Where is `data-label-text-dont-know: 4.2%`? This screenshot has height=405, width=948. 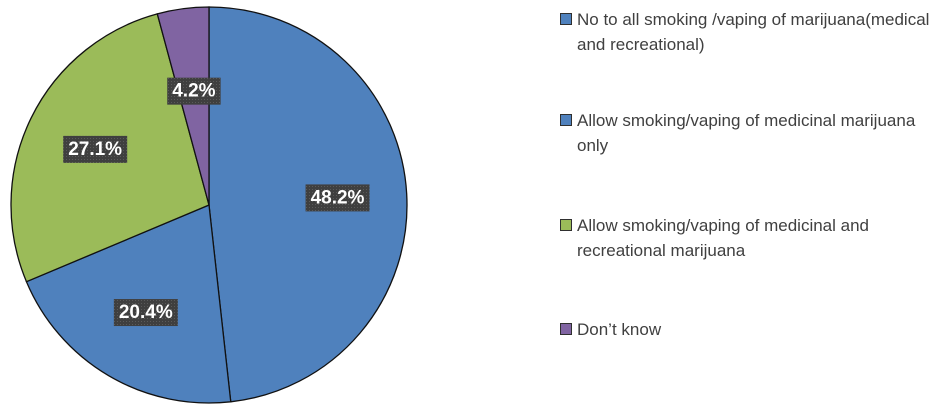
data-label-text-dont-know: 4.2% is located at coordinates (193, 91).